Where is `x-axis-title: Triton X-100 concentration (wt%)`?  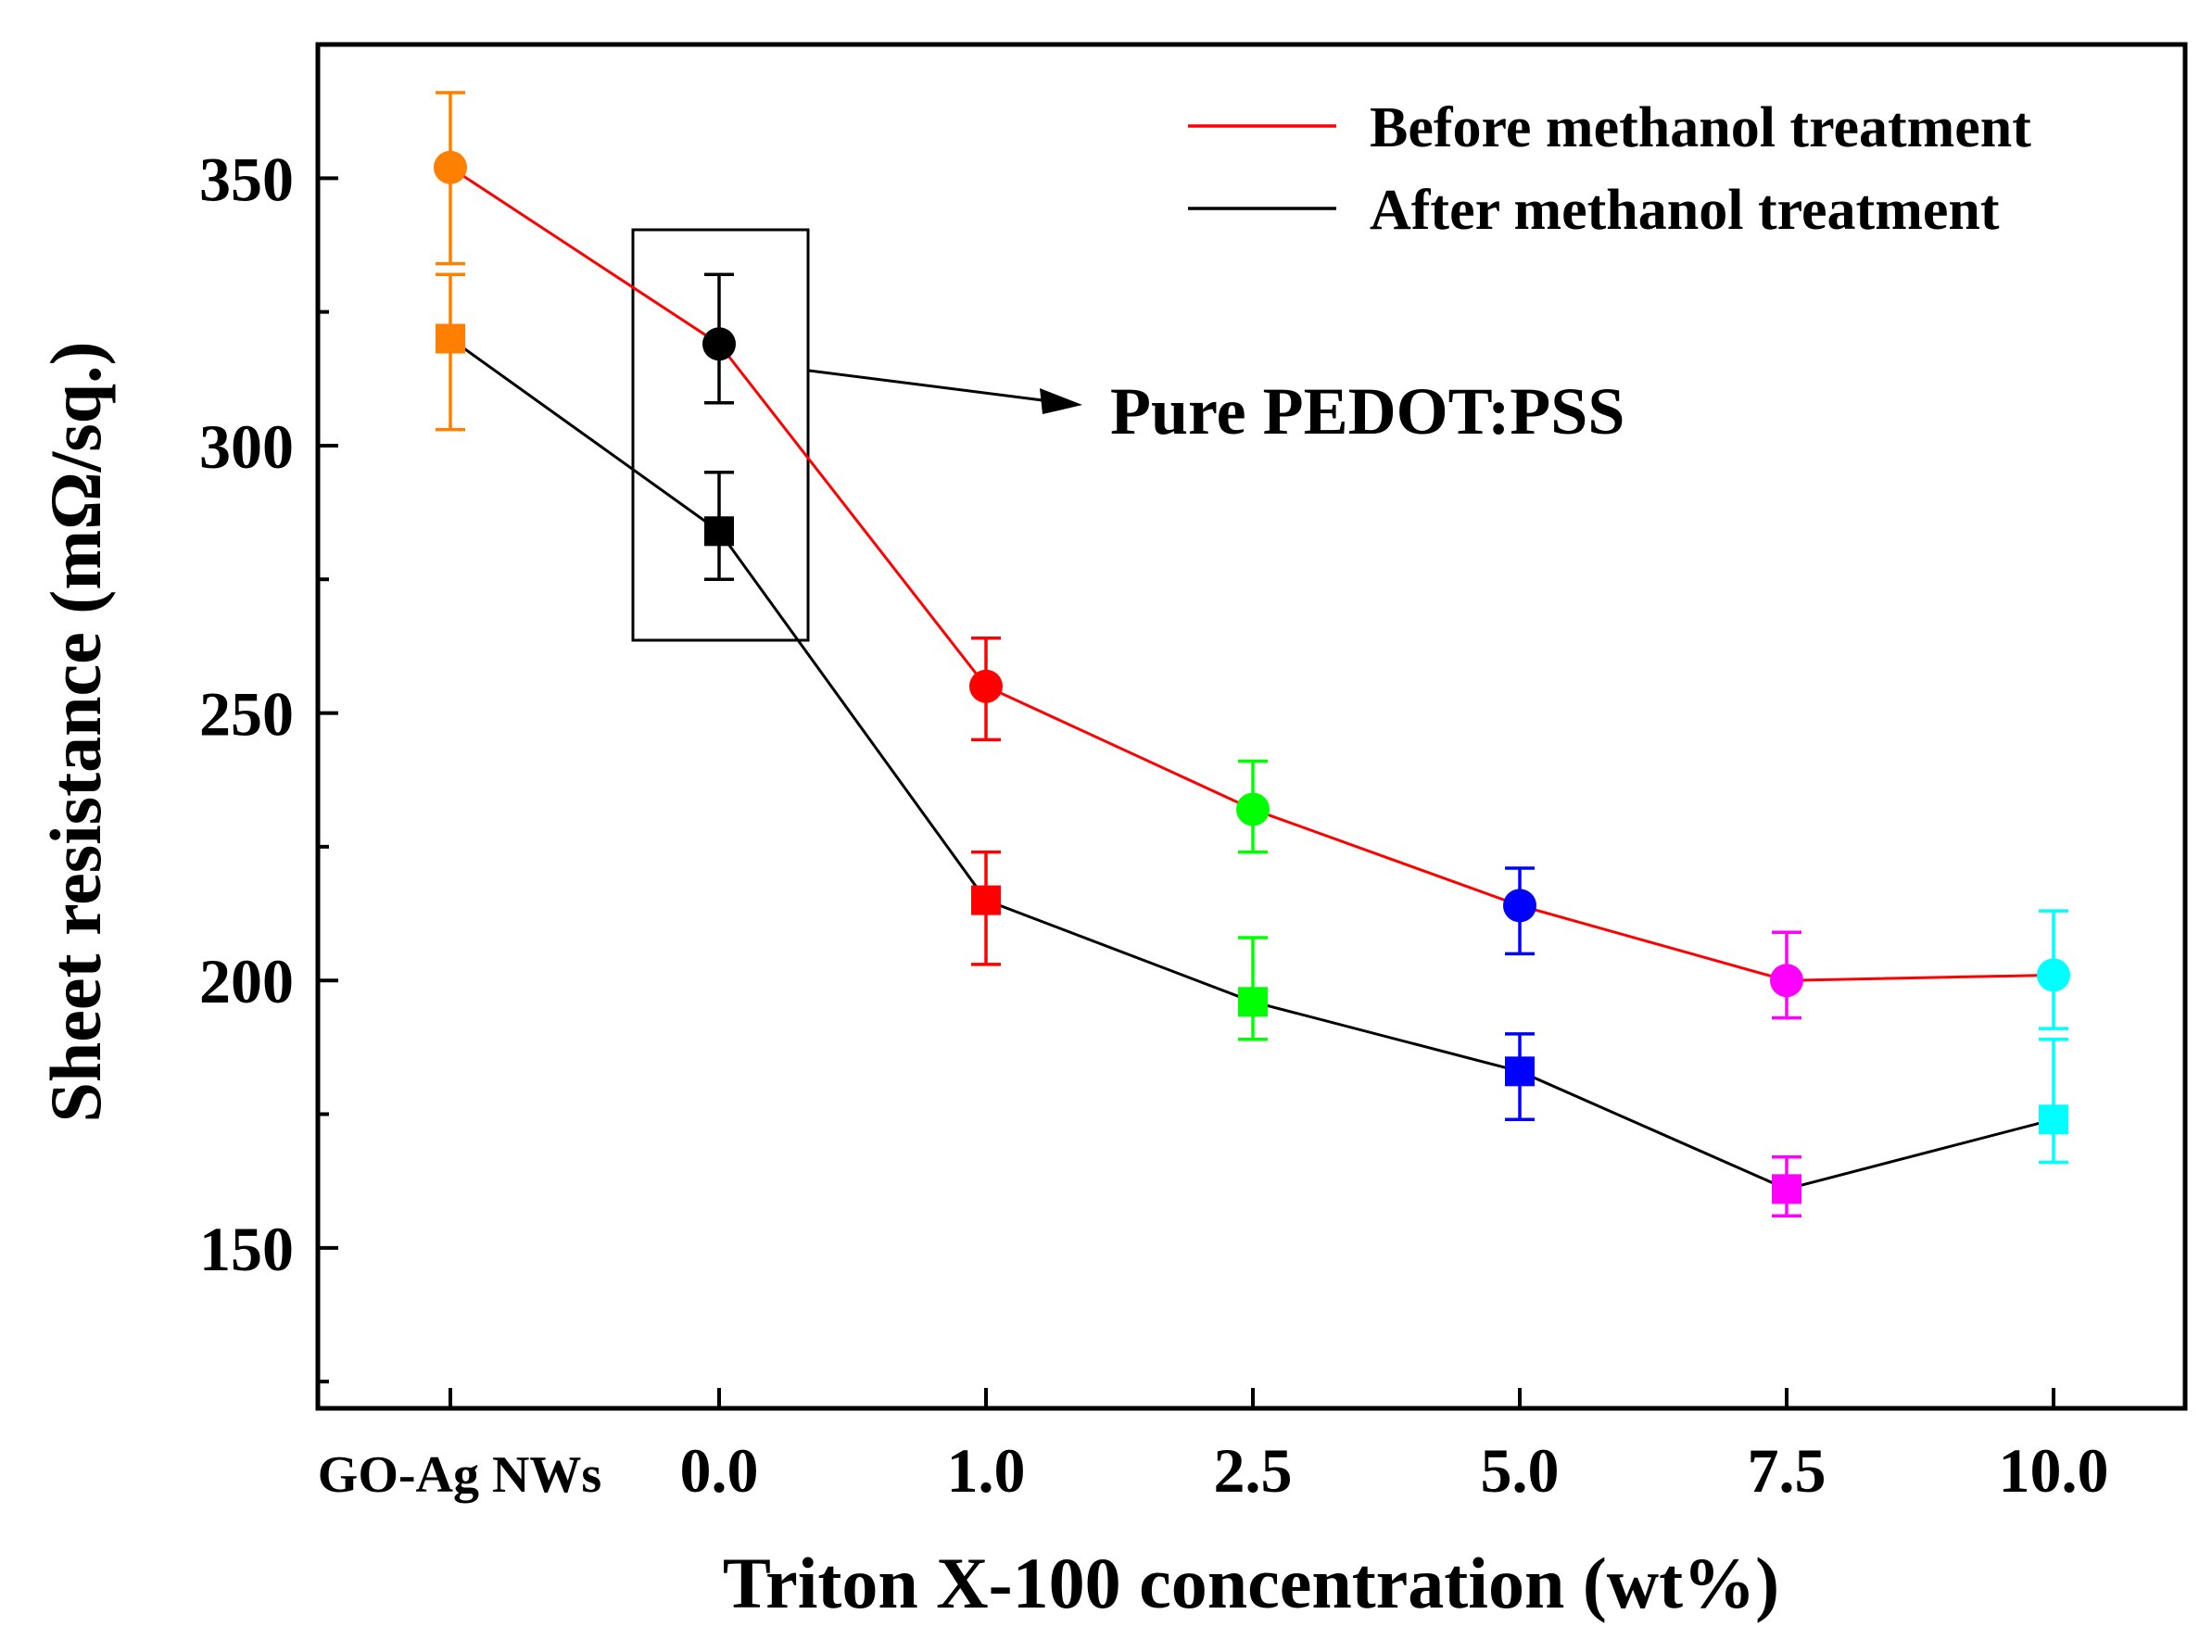 x-axis-title: Triton X-100 concentration (wt%) is located at coordinates (1251, 1583).